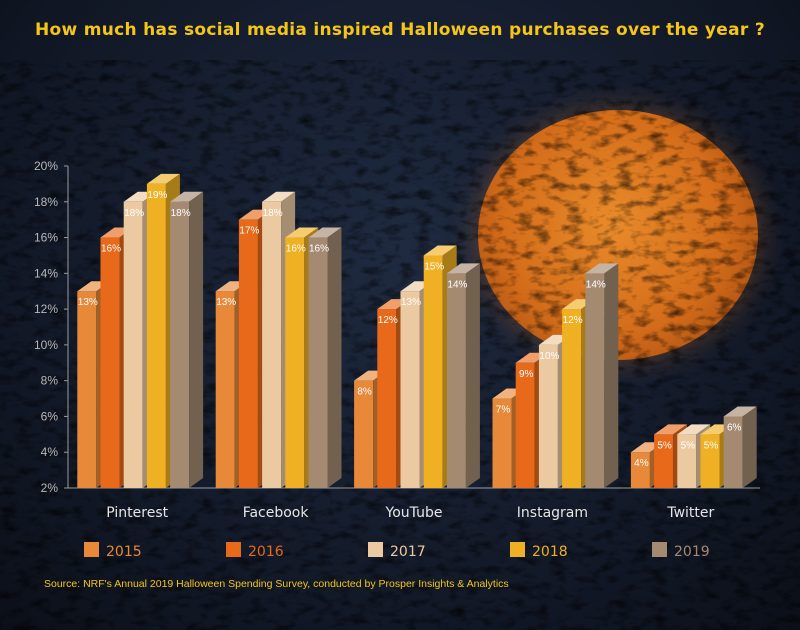 The width and height of the screenshot is (800, 630). I want to click on bar-group-twitter: 4% 5% 5% 5% 6%, so click(693, 447).